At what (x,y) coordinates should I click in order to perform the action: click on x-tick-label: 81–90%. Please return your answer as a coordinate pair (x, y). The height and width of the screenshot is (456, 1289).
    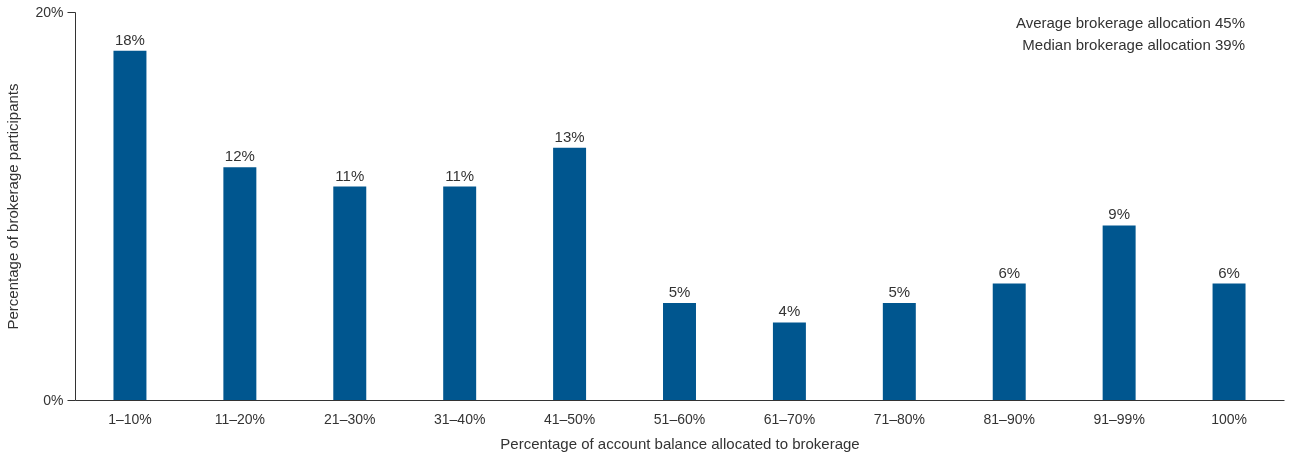
    Looking at the image, I should click on (1009, 418).